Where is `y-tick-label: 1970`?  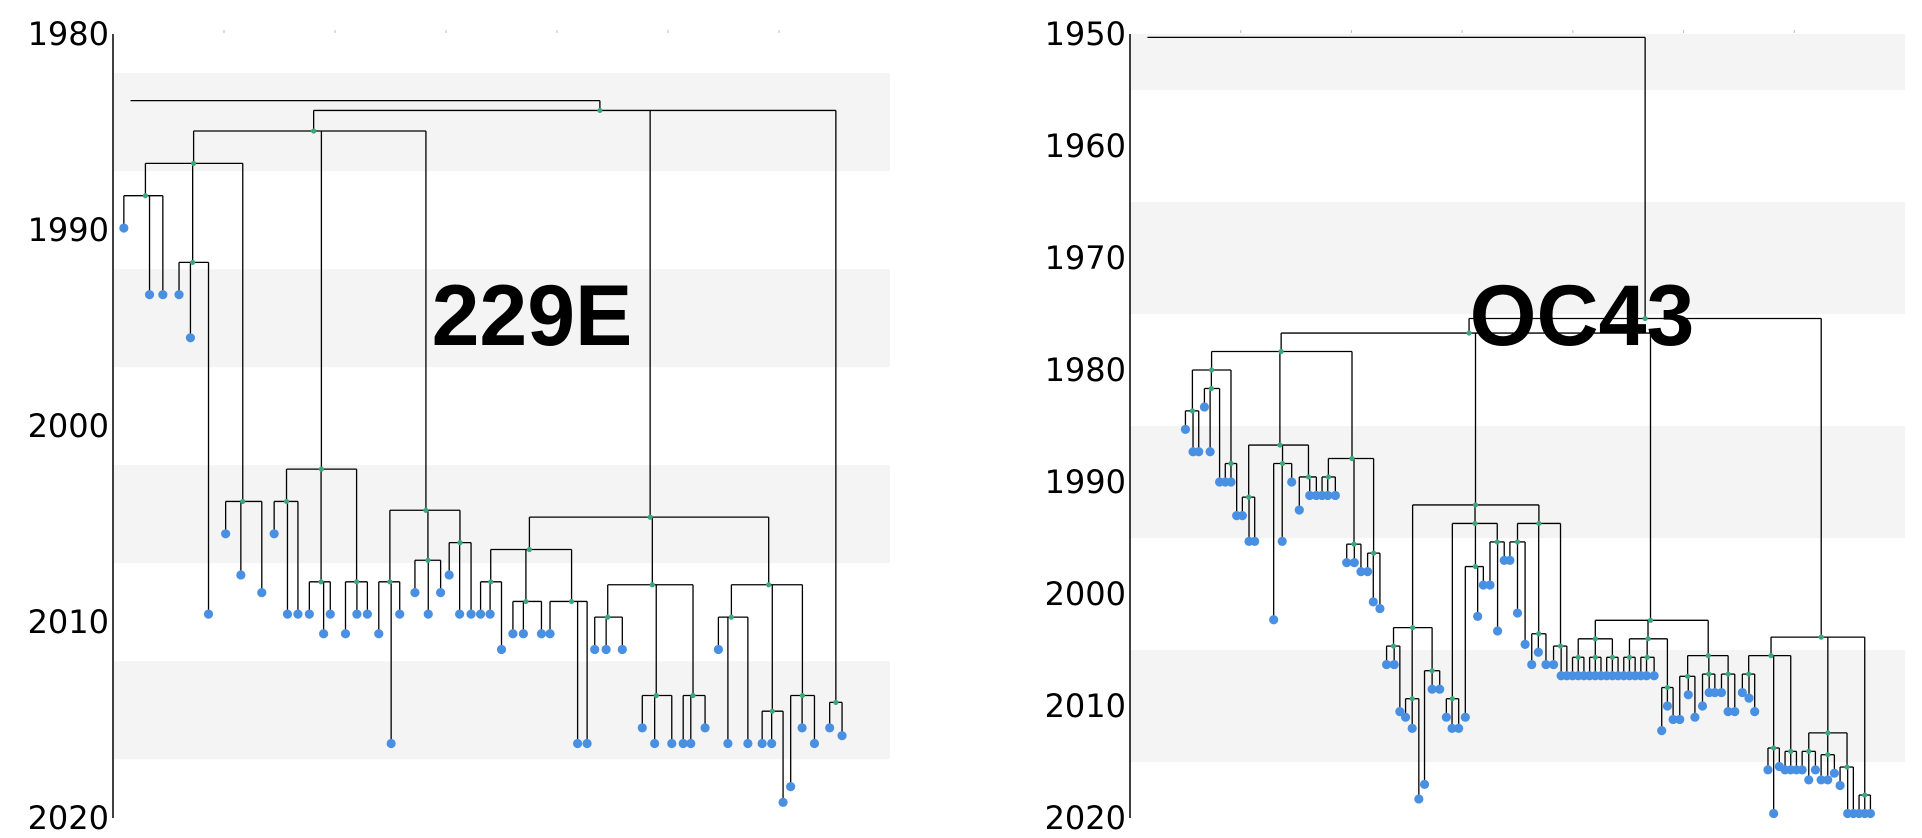 y-tick-label: 1970 is located at coordinates (1085, 258).